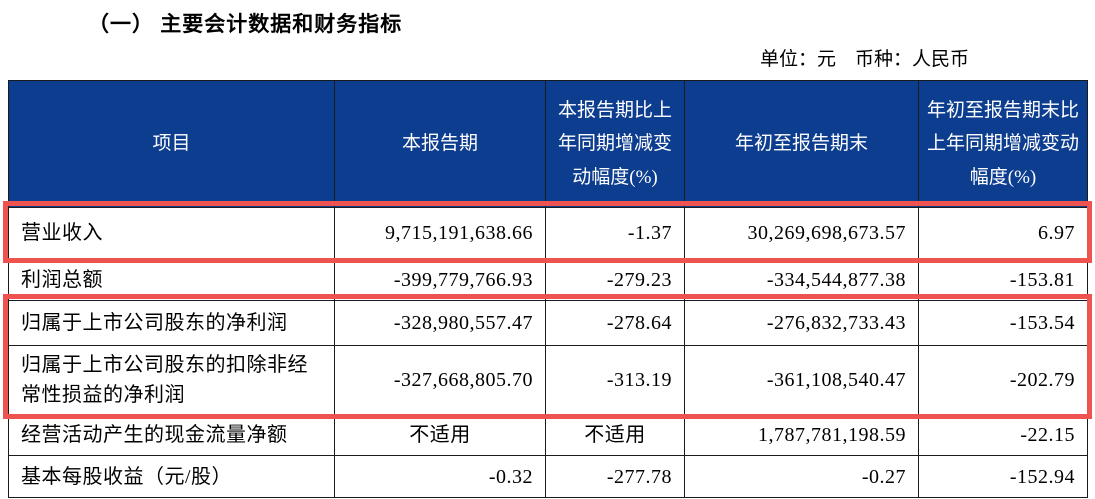 This screenshot has height=499, width=1095. I want to click on table-row-basic-eps: 基本每股收益（元/股） -0.32 -277.78 -0.27 -152.94, so click(548, 476).